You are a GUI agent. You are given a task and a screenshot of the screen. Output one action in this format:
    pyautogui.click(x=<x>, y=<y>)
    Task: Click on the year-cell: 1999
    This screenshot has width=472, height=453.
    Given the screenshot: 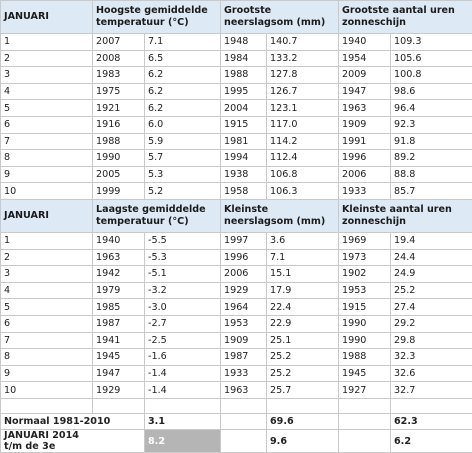 What is the action you would take?
    pyautogui.click(x=119, y=191)
    